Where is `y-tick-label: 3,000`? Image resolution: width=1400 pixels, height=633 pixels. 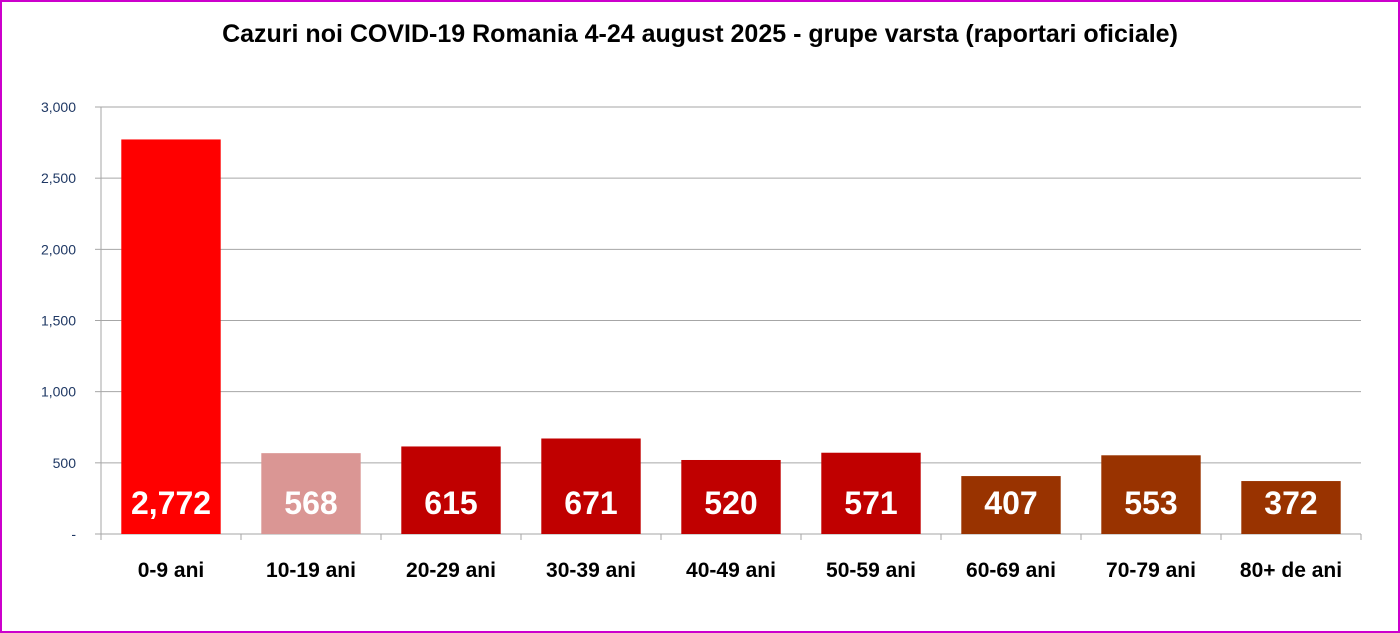
y-tick-label: 3,000 is located at coordinates (58, 107).